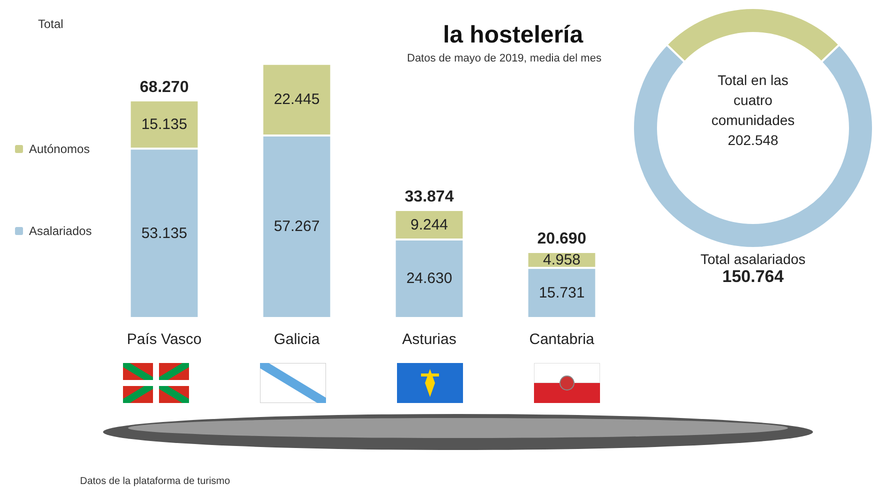  What do you see at coordinates (561, 239) in the screenshot?
I see `total-label: 20.690` at bounding box center [561, 239].